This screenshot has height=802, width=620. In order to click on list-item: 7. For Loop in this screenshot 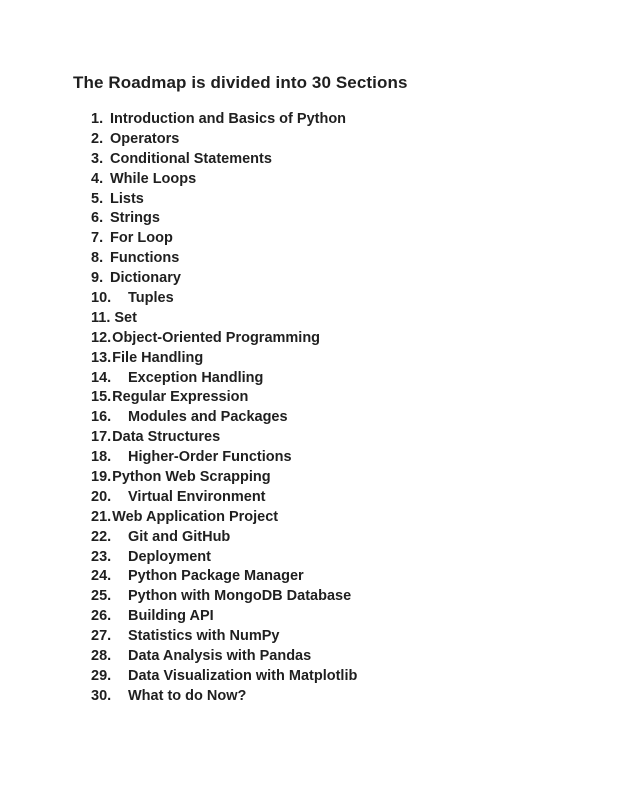, I will do `click(224, 239)`.